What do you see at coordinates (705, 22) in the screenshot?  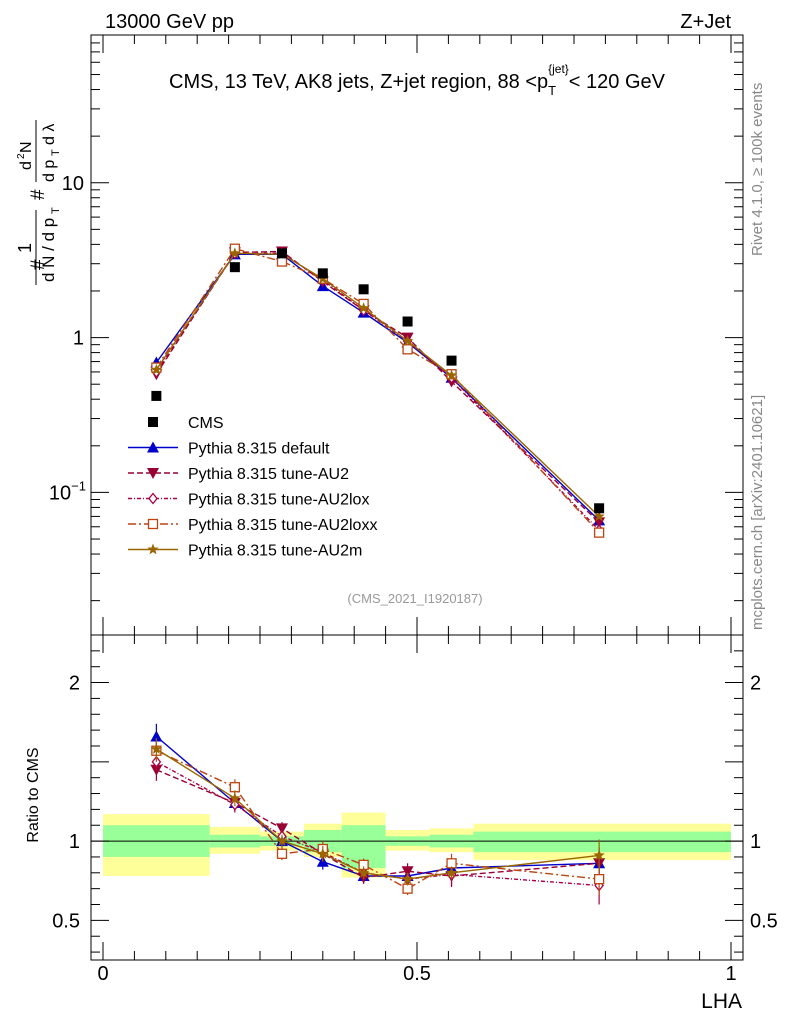 I see `header-right: Z+Jet` at bounding box center [705, 22].